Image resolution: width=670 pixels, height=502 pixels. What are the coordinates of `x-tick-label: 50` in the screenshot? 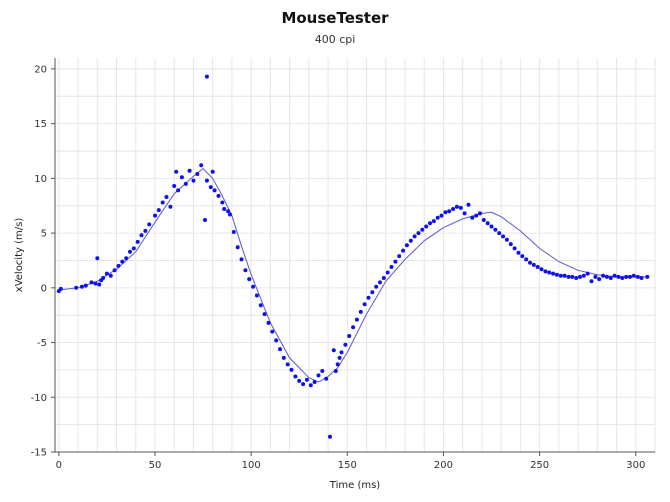 It's located at (155, 465).